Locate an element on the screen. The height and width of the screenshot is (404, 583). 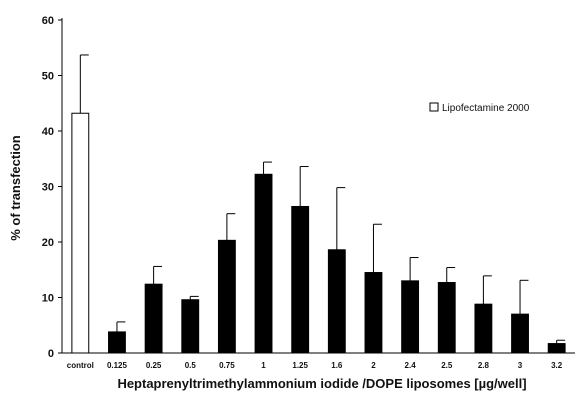
bar-control is located at coordinates (80, 233).